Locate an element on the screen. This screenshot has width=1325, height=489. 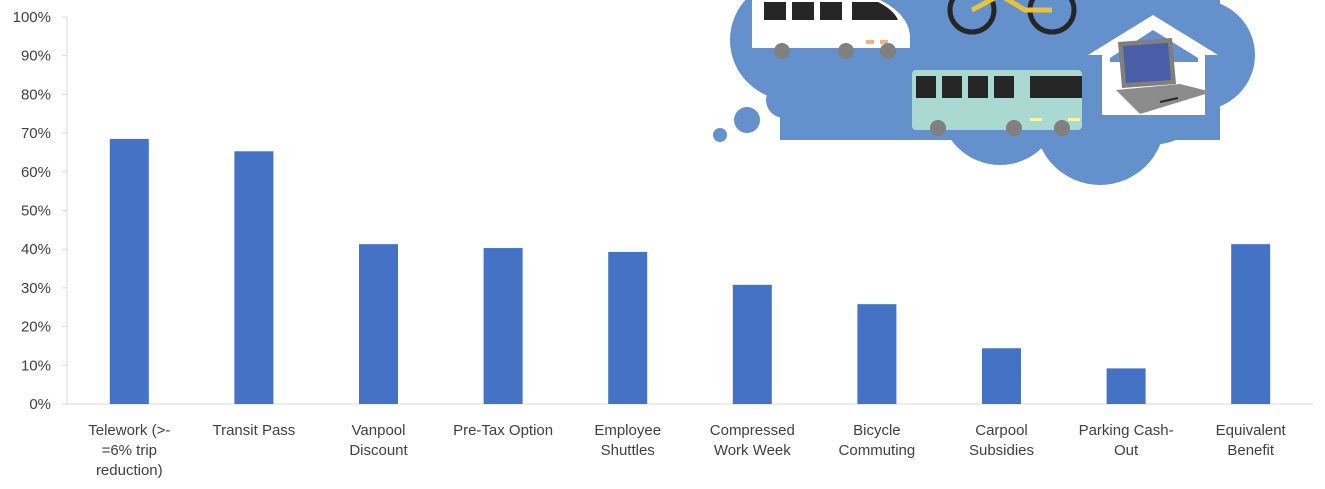
y-tick-label: 30% is located at coordinates (36, 288).